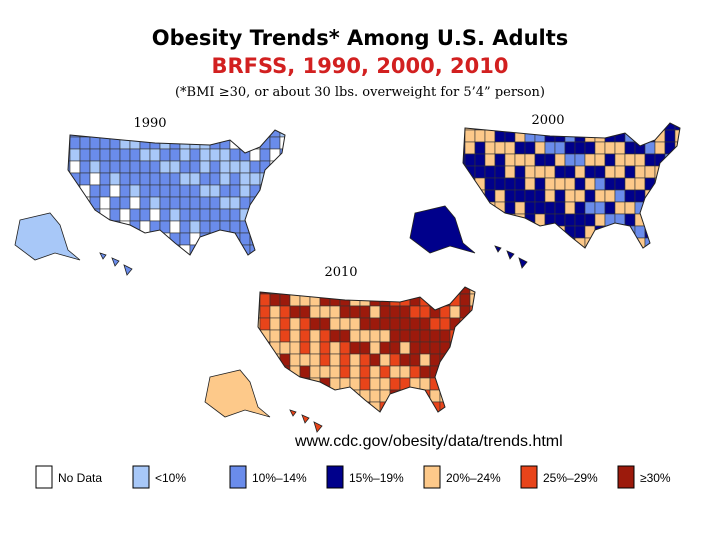  Describe the element at coordinates (47, 236) in the screenshot. I see `alaska` at that location.